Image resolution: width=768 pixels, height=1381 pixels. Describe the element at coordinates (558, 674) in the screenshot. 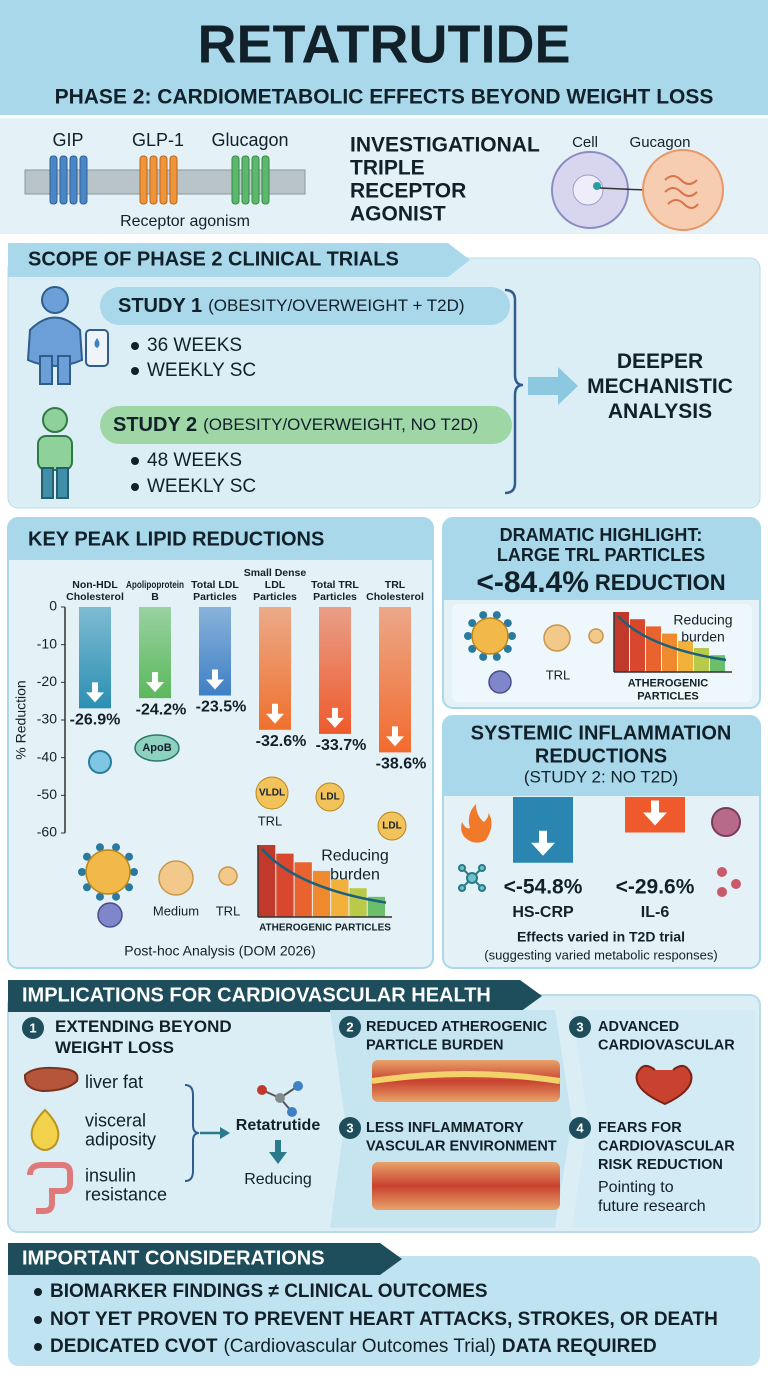

I see `particle-label: TRL` at that location.